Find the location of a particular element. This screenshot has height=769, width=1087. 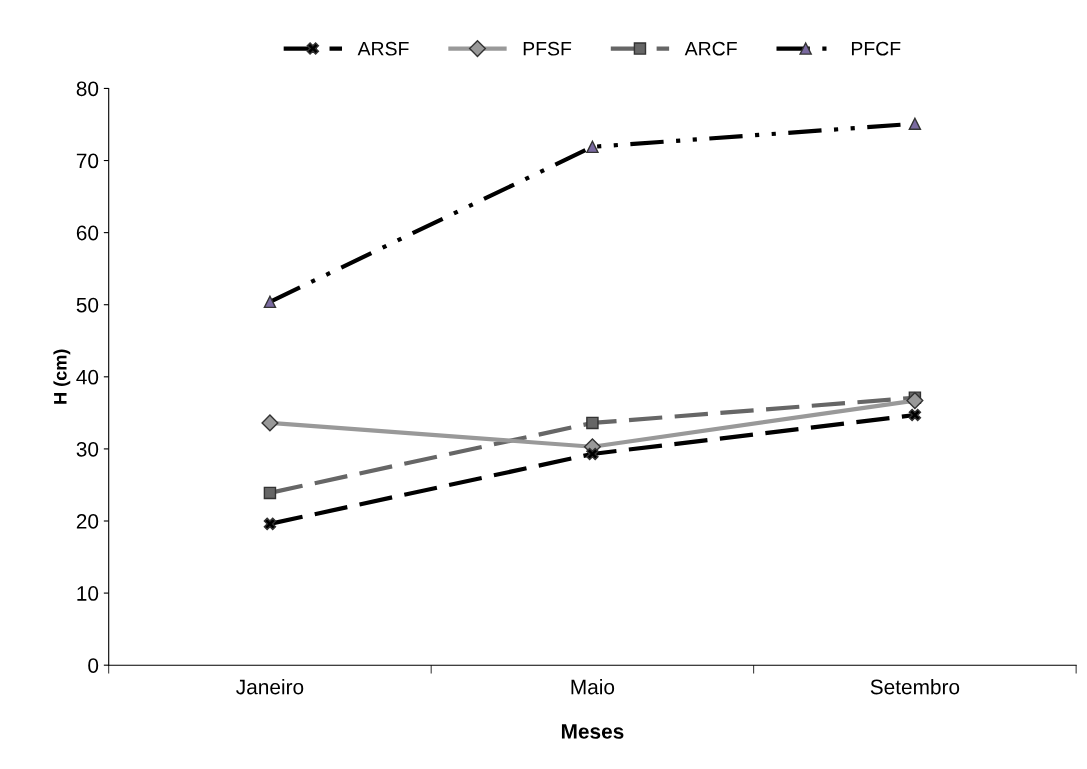

x-axis-title: Meses is located at coordinates (592, 731).